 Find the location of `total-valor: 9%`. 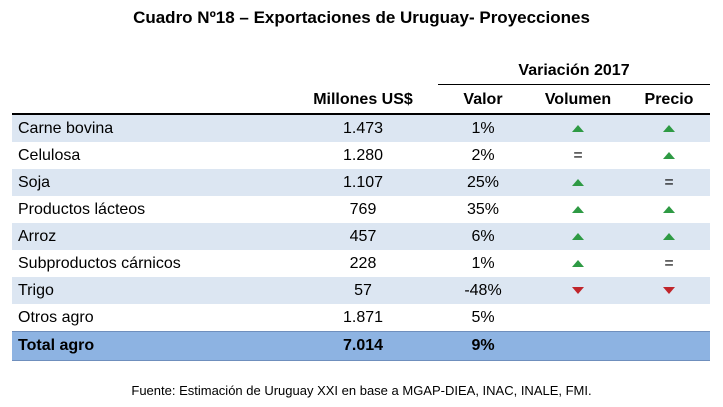

total-valor: 9% is located at coordinates (483, 345).